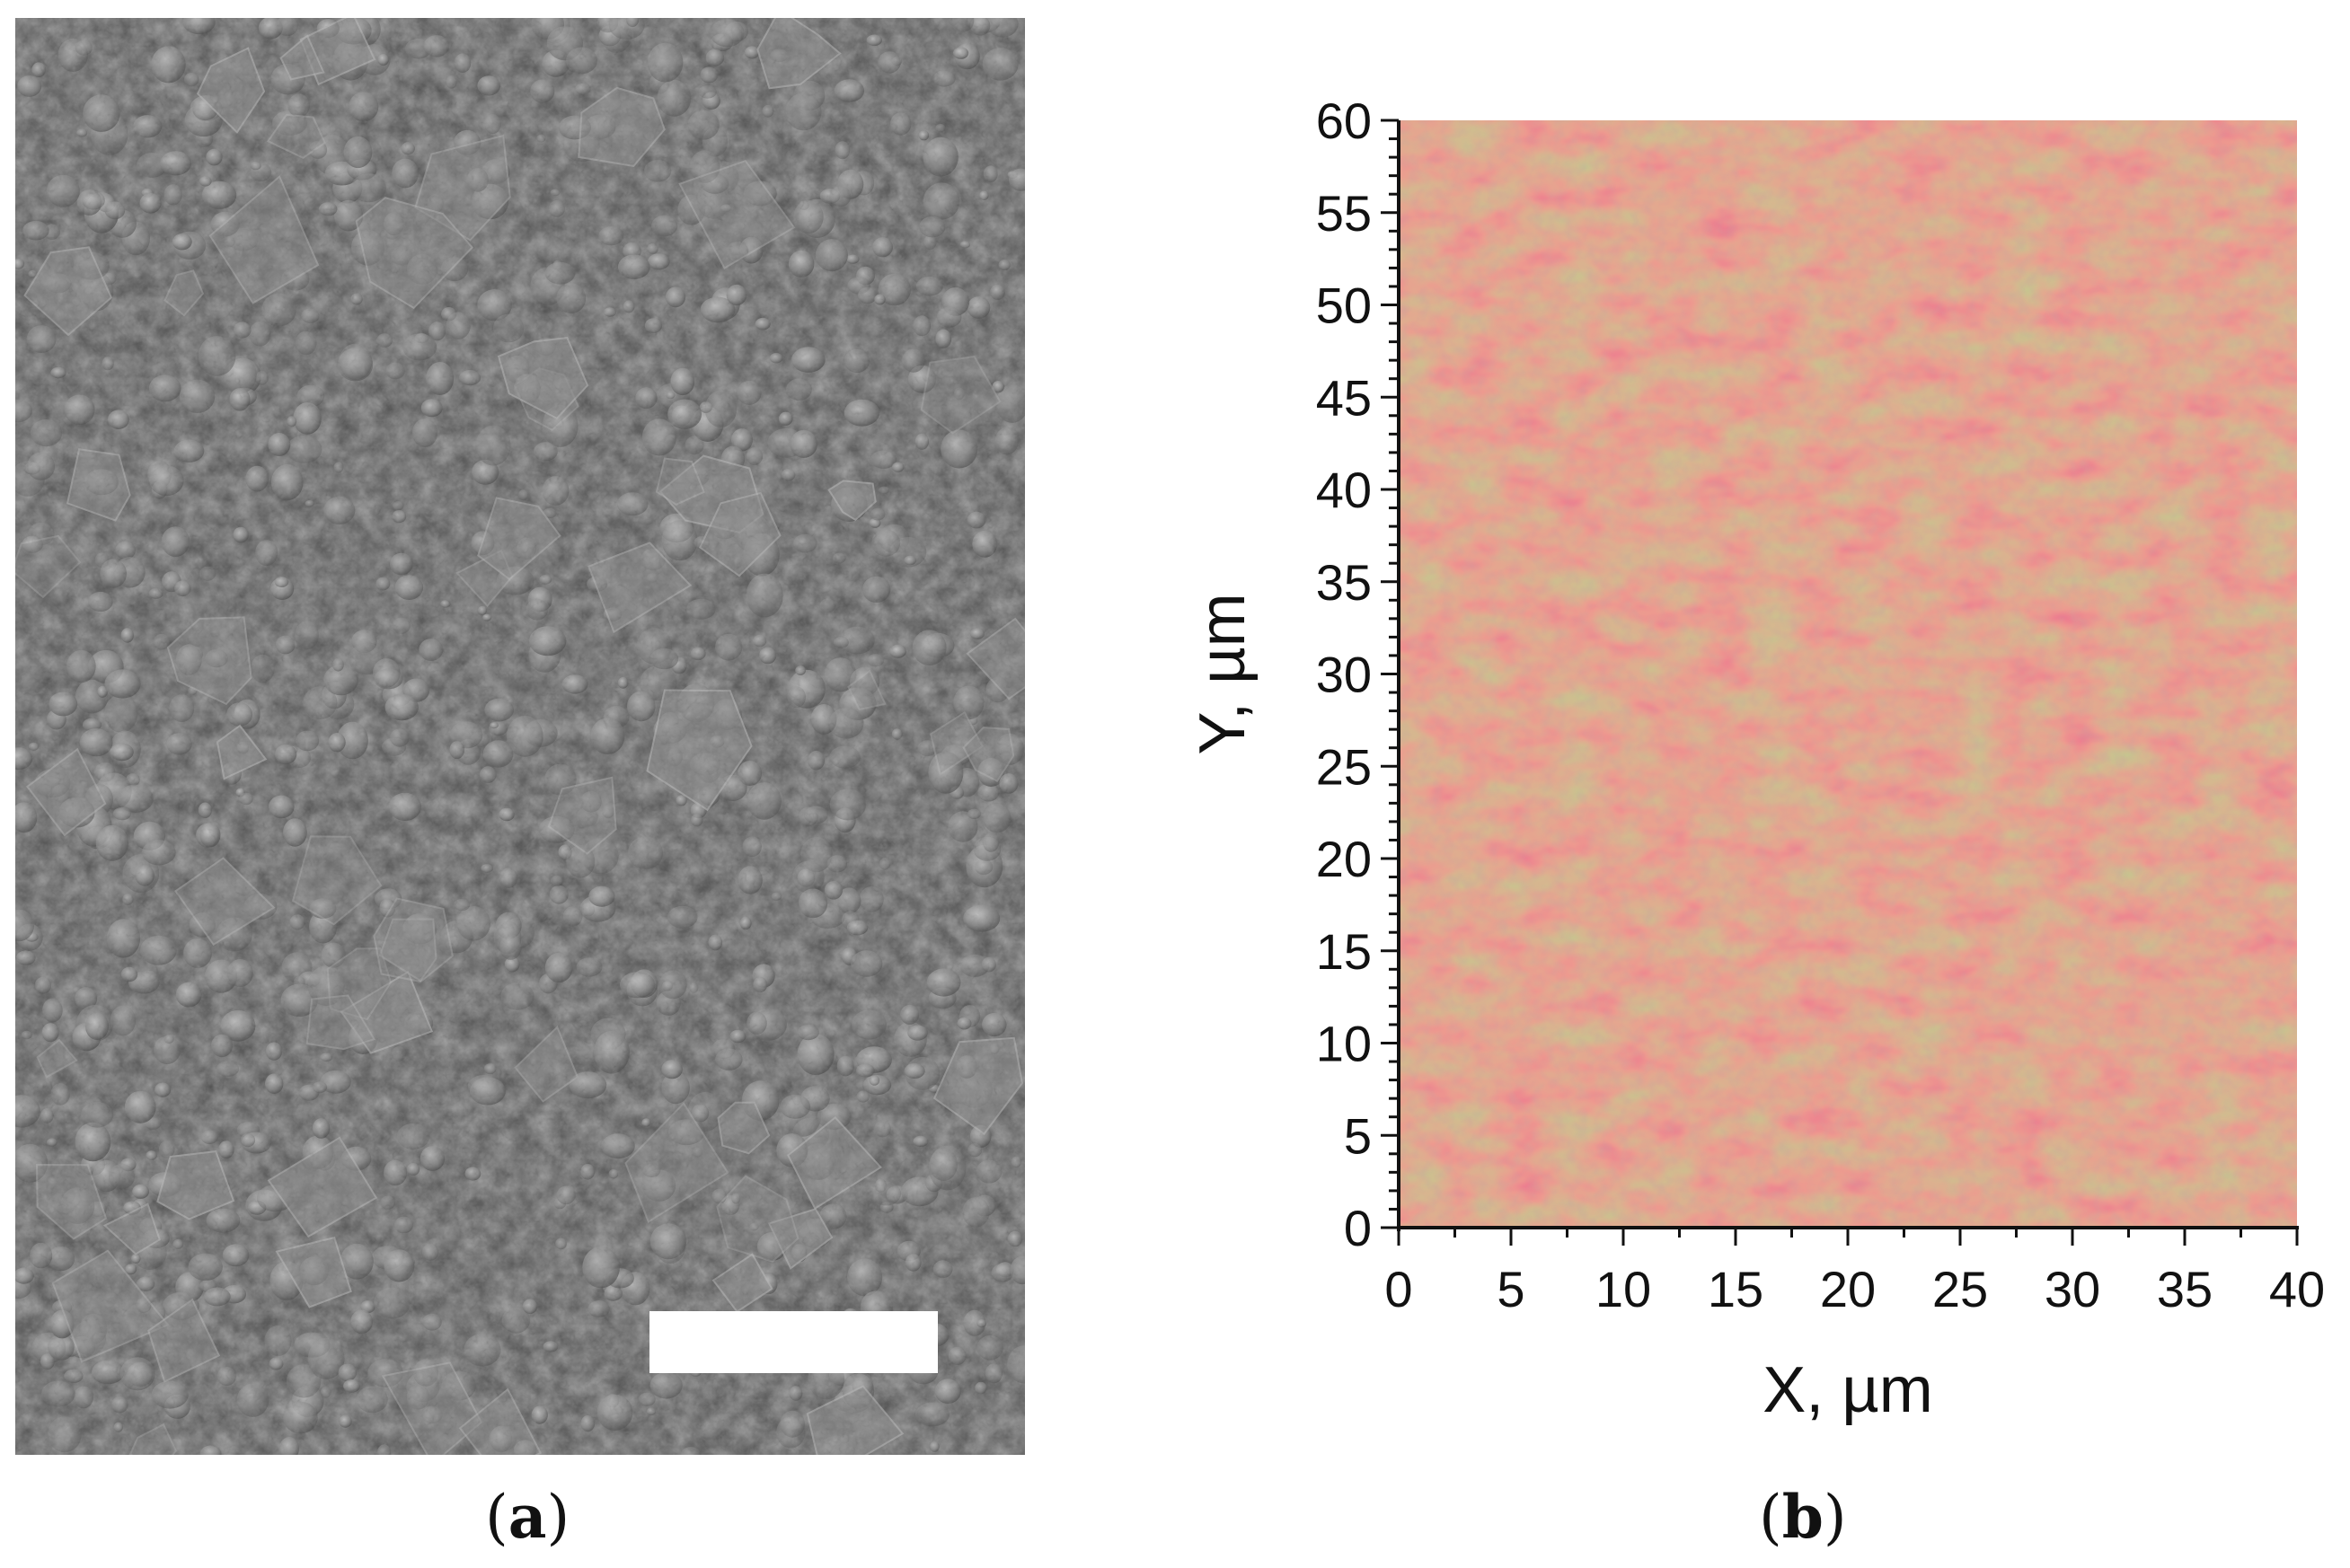 This screenshot has width=2350, height=1568. I want to click on x-tick-label: 5, so click(1510, 1289).